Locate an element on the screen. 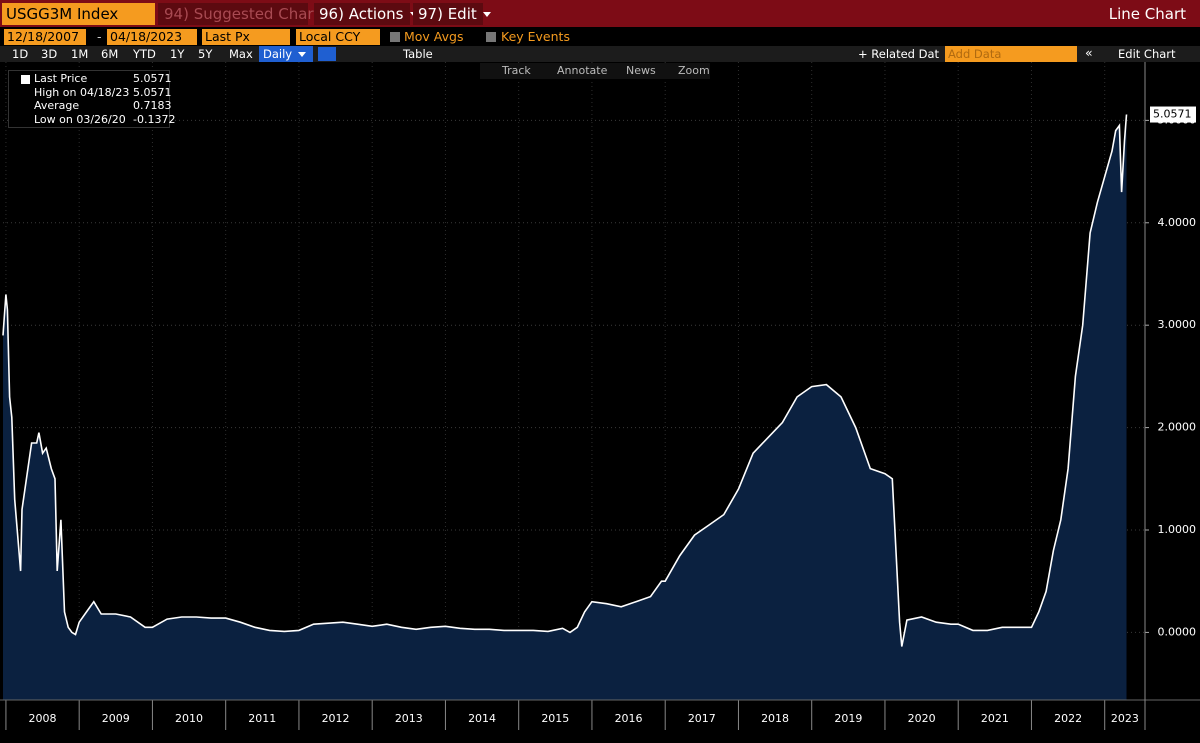  ticker: USGG3M Index is located at coordinates (78, 14).